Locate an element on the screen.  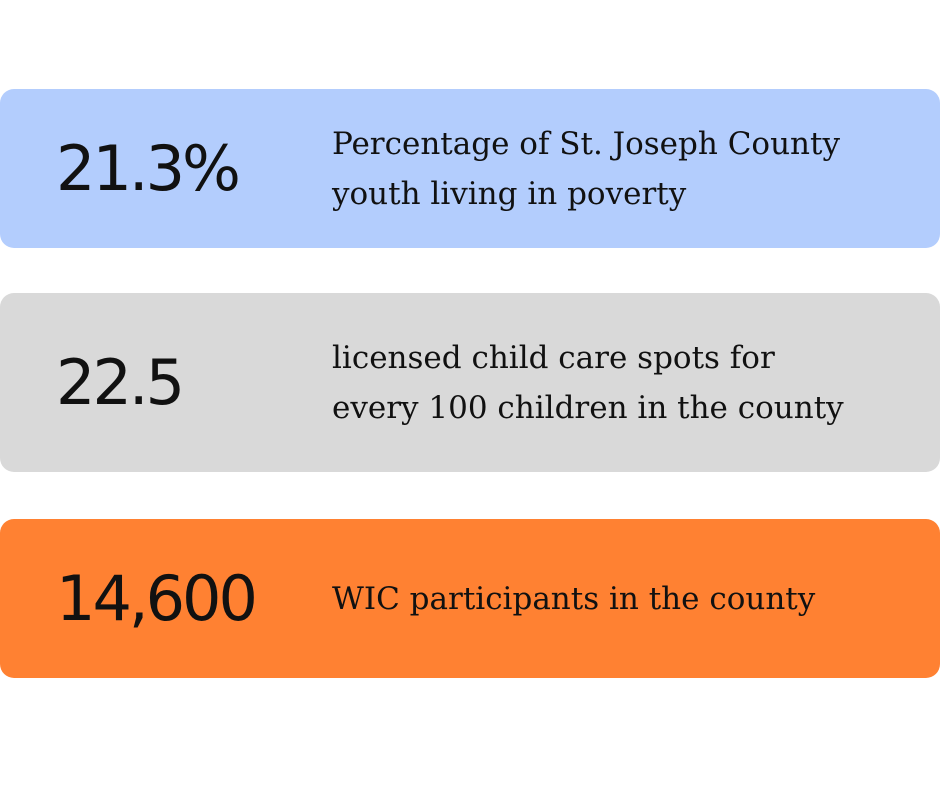
stat-description-line: licensed child care spots for is located at coordinates (553, 357).